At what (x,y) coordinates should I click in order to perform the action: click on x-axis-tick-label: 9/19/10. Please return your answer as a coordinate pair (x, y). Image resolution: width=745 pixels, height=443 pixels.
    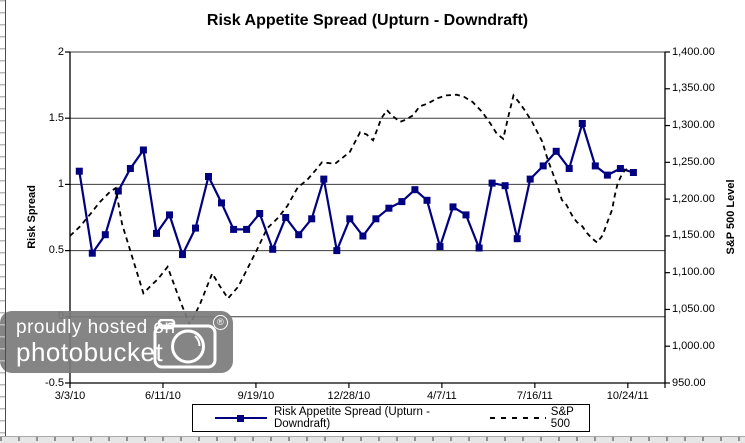
    Looking at the image, I should click on (256, 396).